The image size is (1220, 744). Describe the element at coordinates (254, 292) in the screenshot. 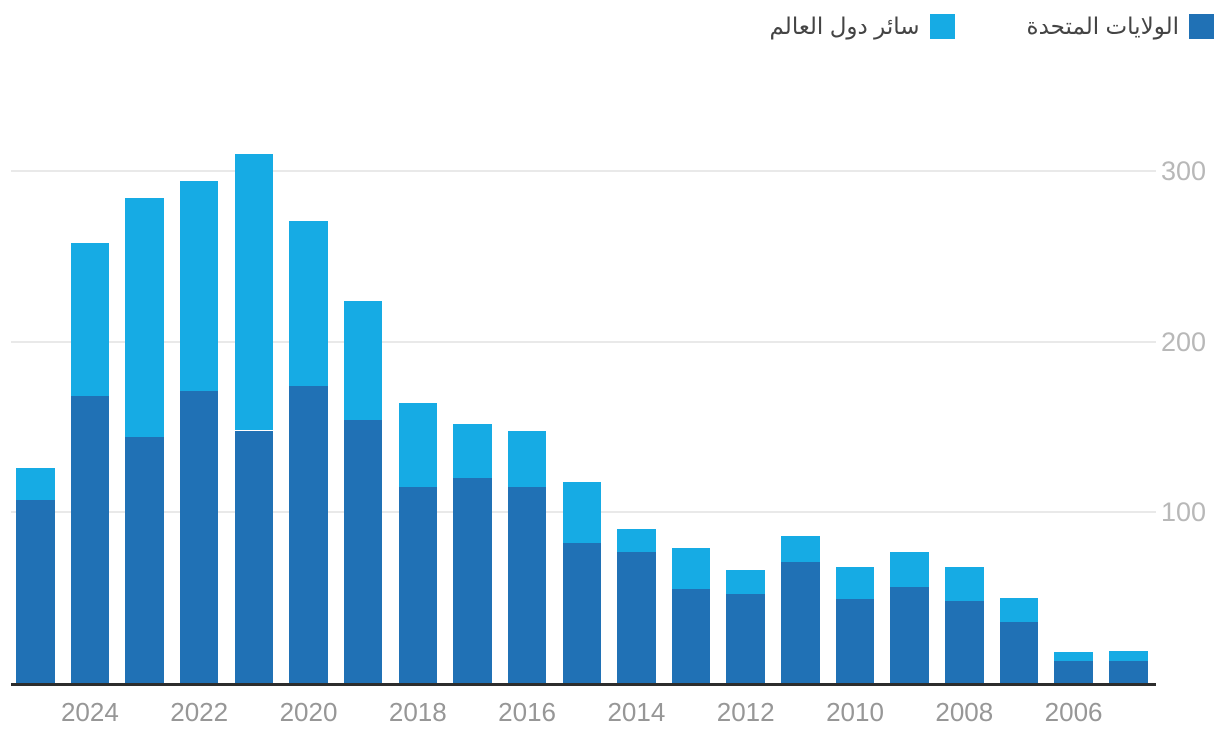

I see `bar-segment-row-2021` at that location.